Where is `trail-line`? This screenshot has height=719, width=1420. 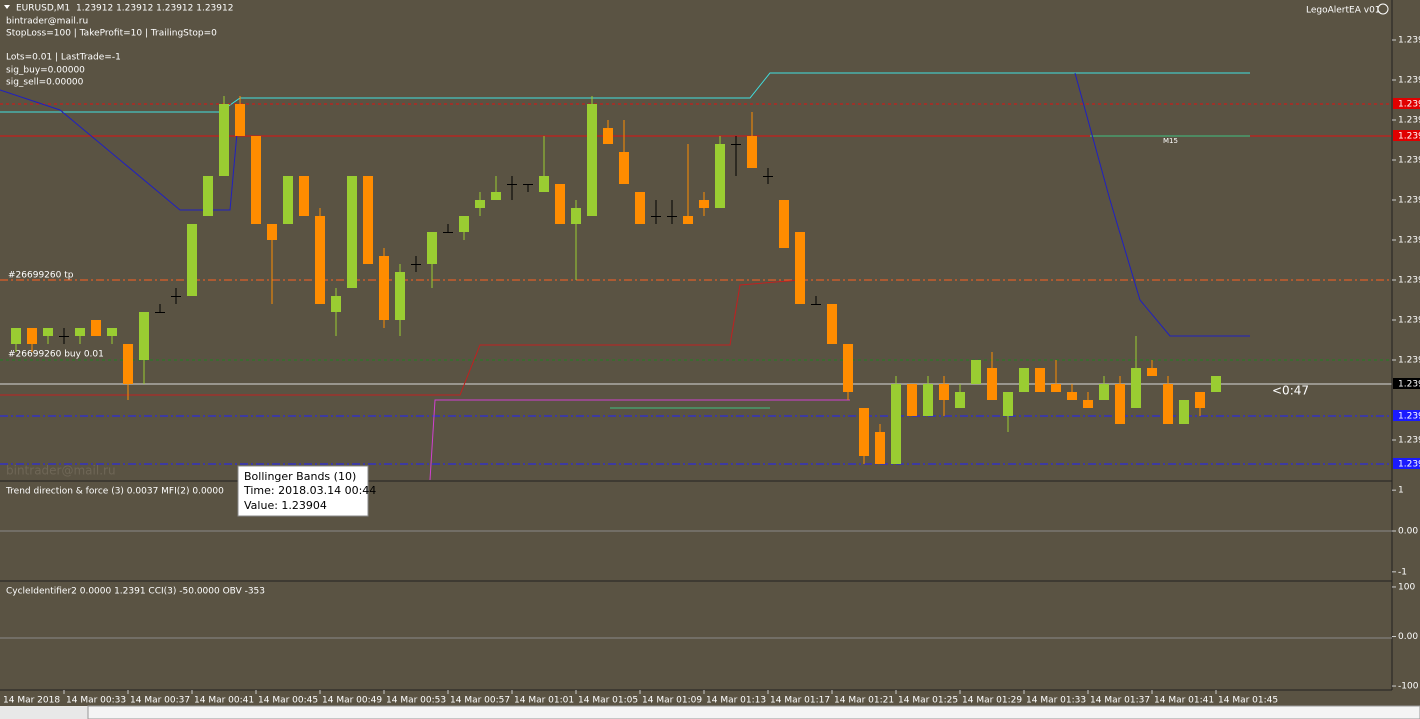
trail-line is located at coordinates (400, 337).